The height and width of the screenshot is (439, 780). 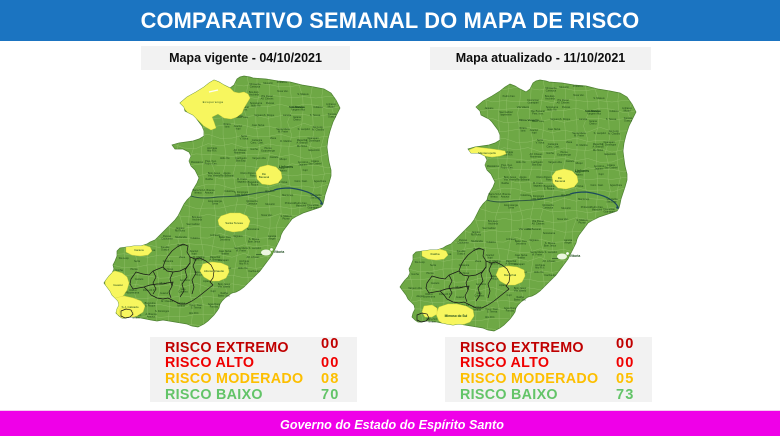 I want to click on svg-text: Guacui, so click(x=118, y=285).